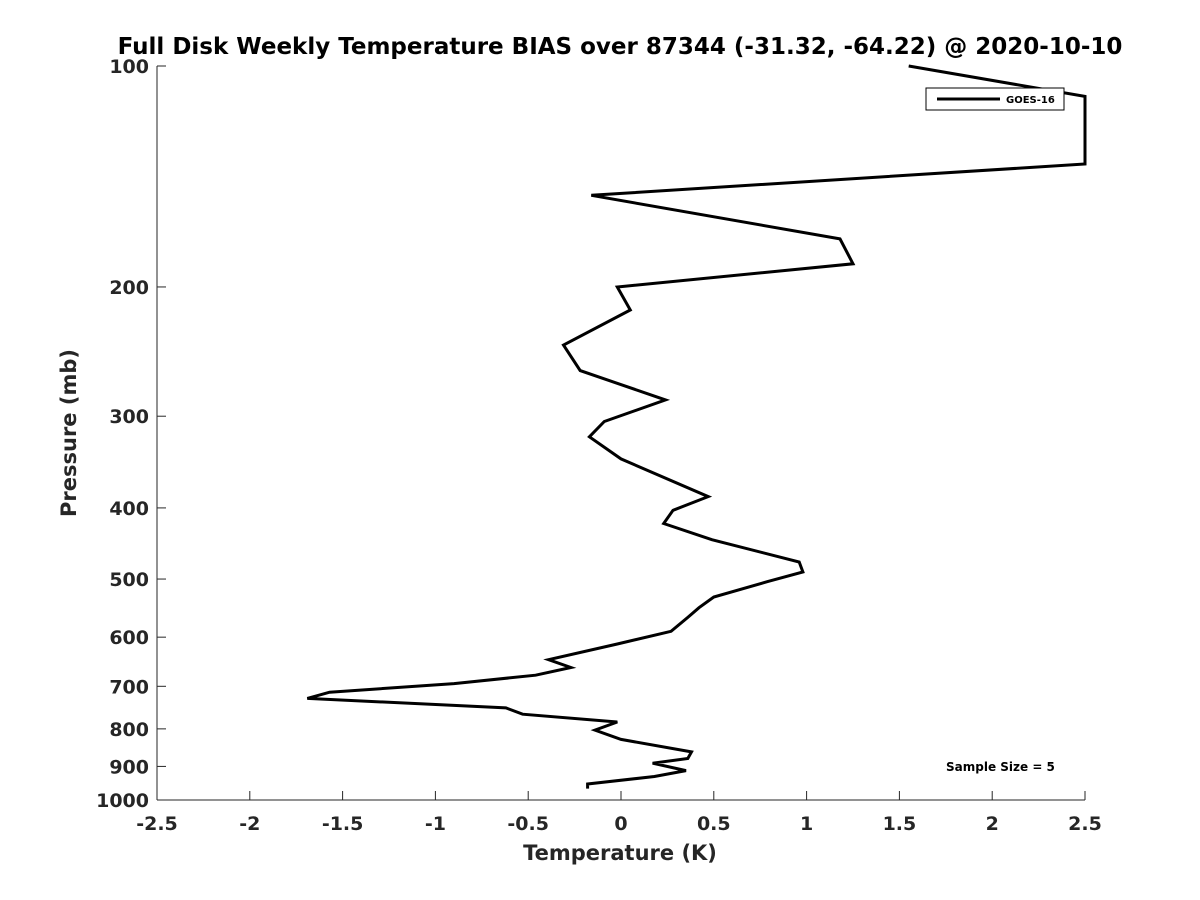 This screenshot has height=900, width=1200. What do you see at coordinates (435, 824) in the screenshot?
I see `x-tick-label: -1` at bounding box center [435, 824].